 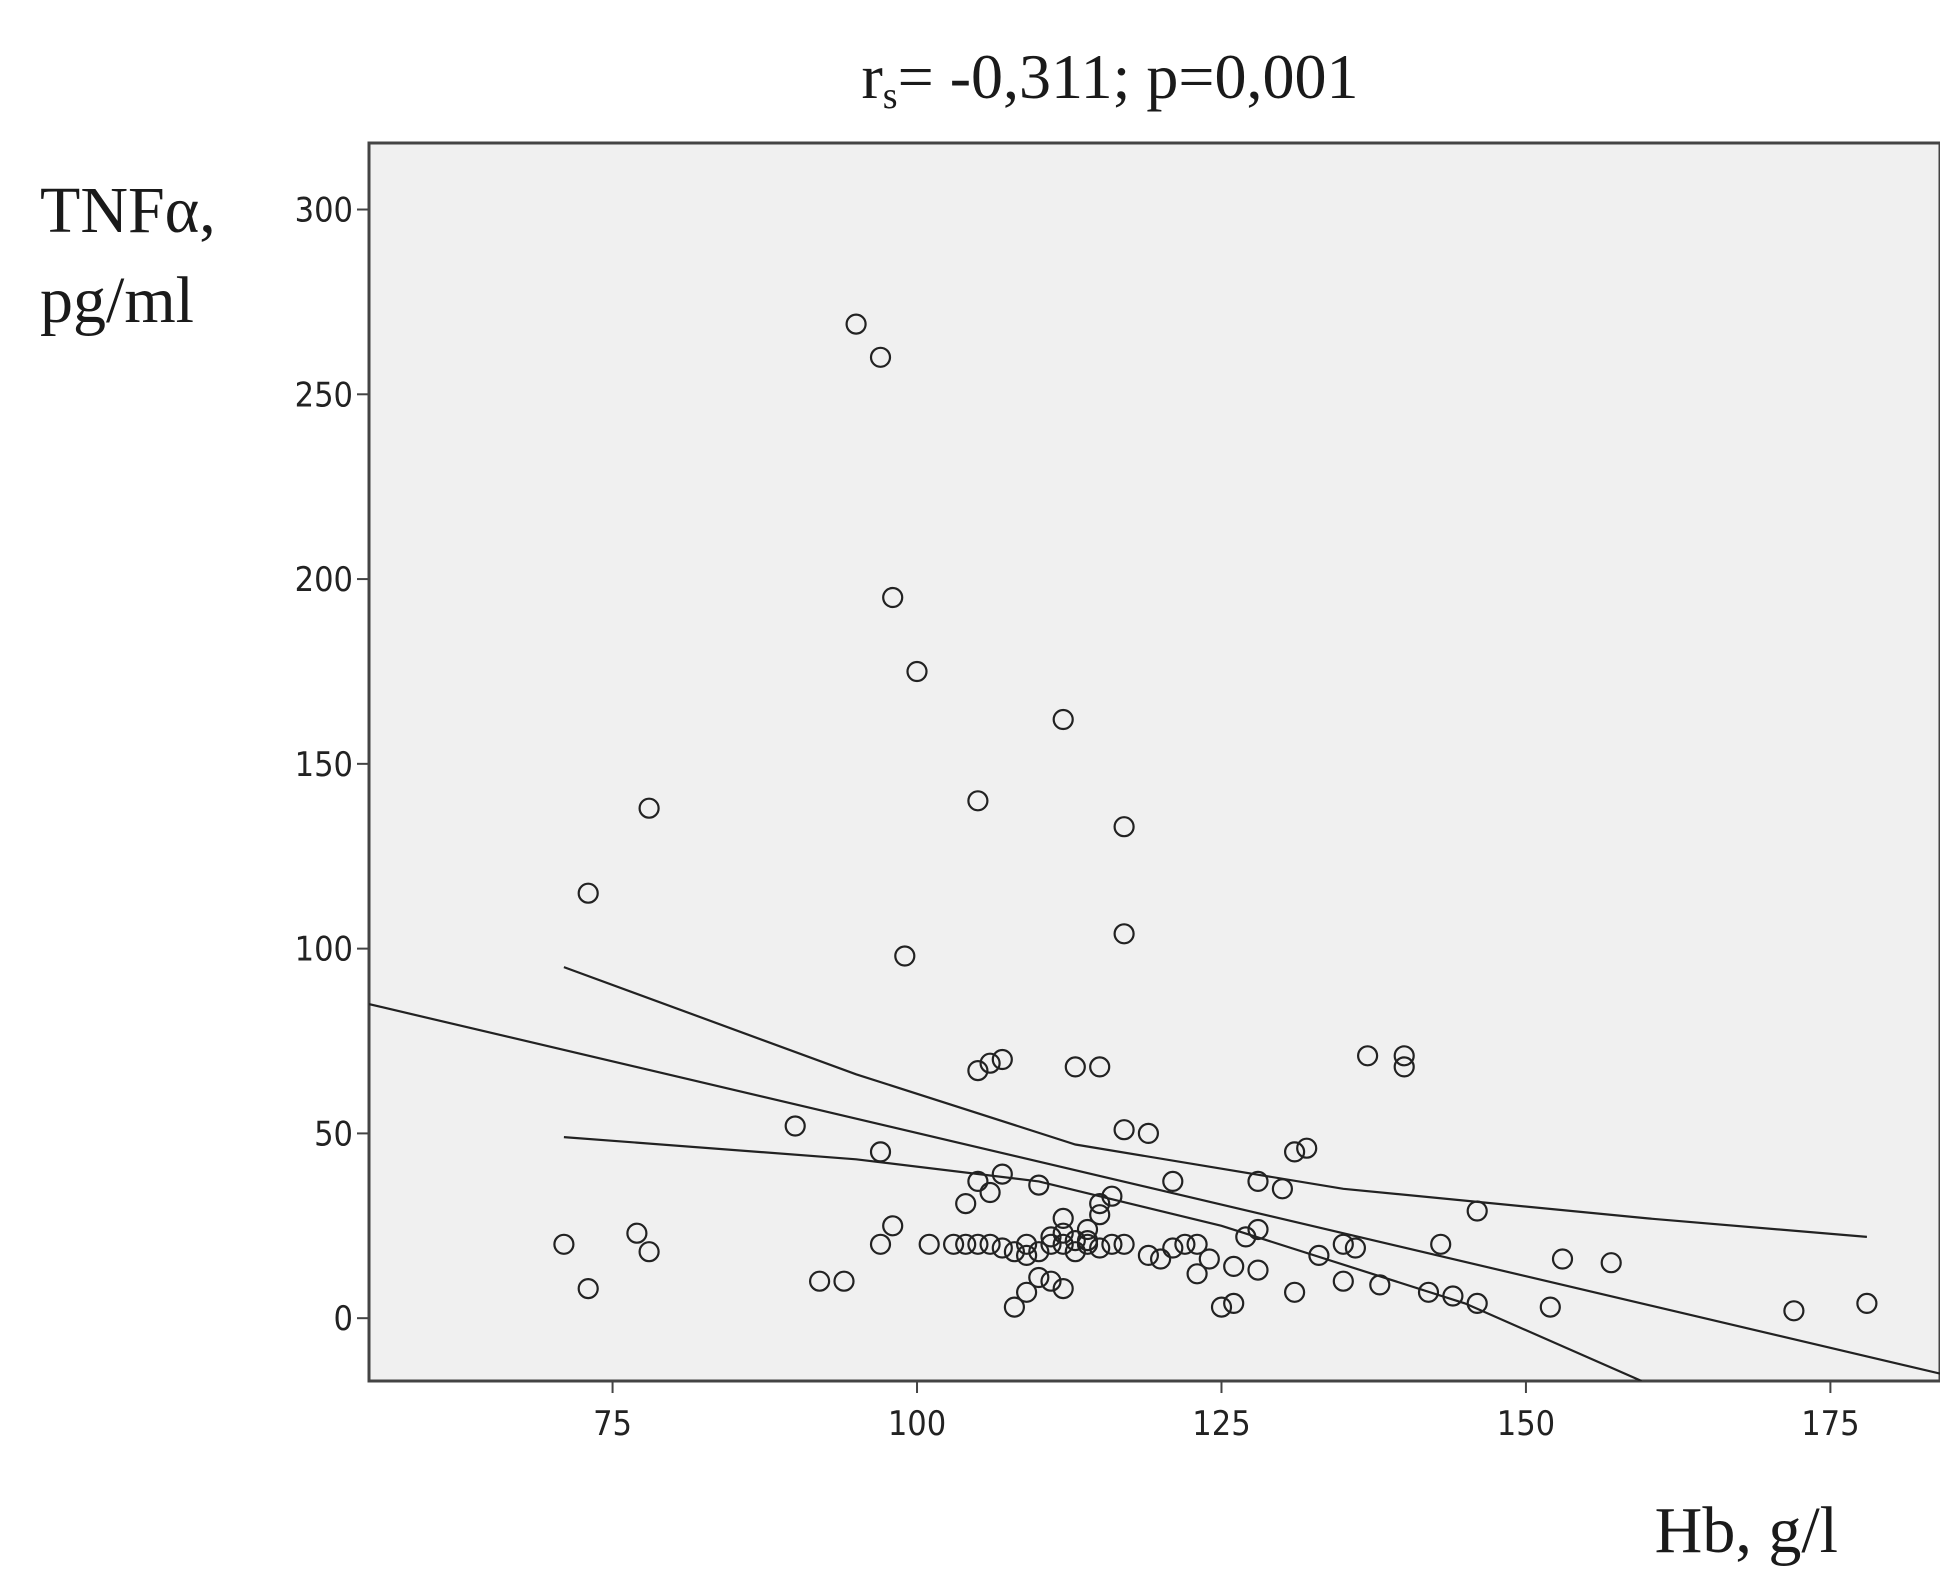 What do you see at coordinates (117, 300) in the screenshot?
I see `y-axis-label-line2: pg/ml` at bounding box center [117, 300].